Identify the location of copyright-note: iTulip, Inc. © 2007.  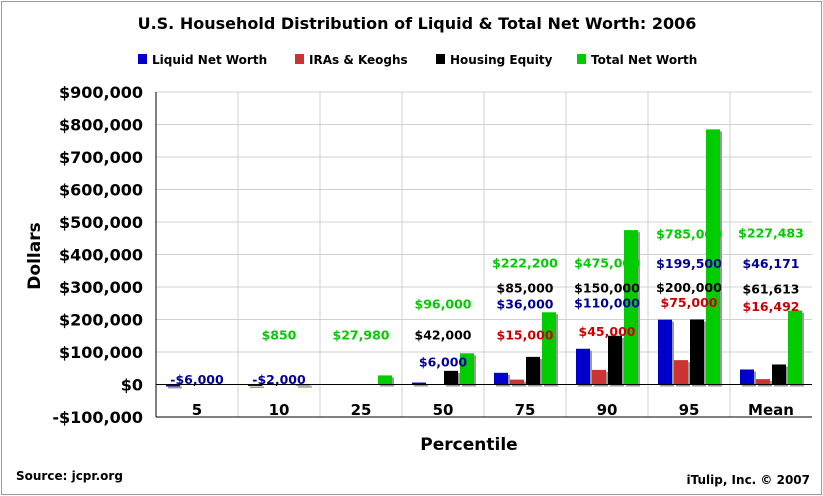
(748, 480).